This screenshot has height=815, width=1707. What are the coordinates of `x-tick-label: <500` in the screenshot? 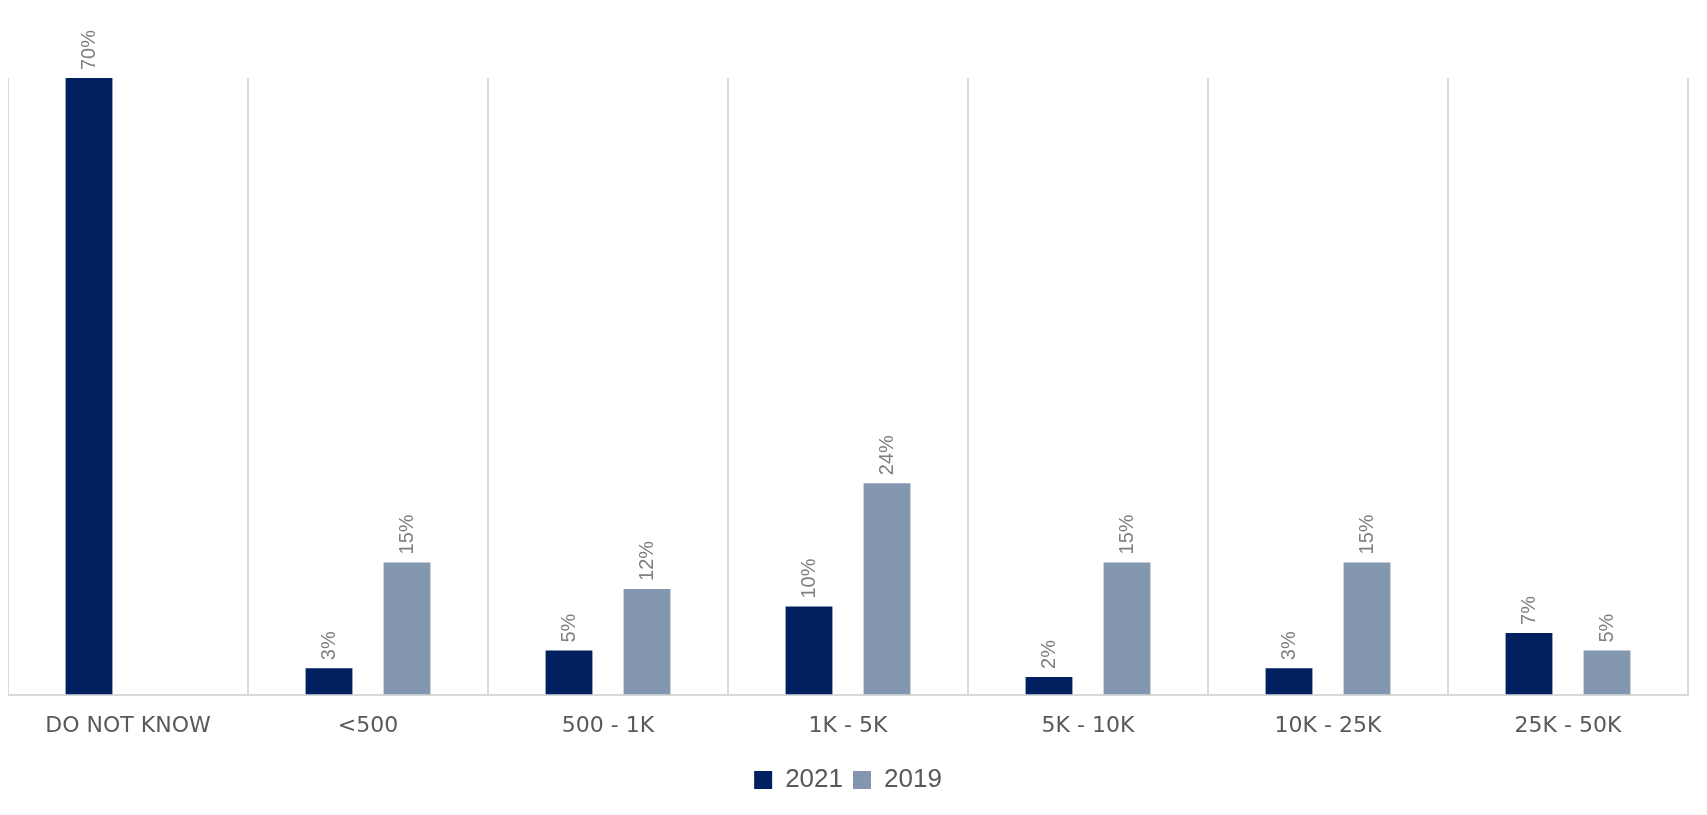 It's located at (368, 724).